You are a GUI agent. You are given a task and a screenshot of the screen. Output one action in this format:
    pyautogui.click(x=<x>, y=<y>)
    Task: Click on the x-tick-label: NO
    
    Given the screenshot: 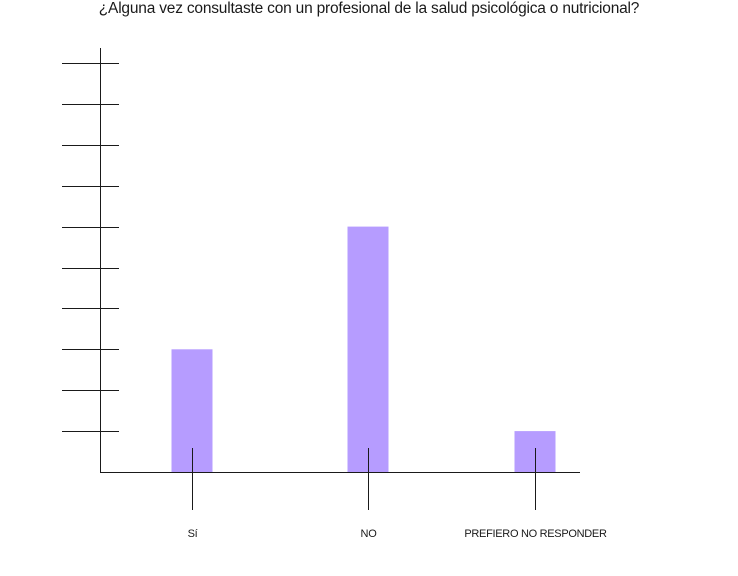 What is the action you would take?
    pyautogui.click(x=369, y=534)
    